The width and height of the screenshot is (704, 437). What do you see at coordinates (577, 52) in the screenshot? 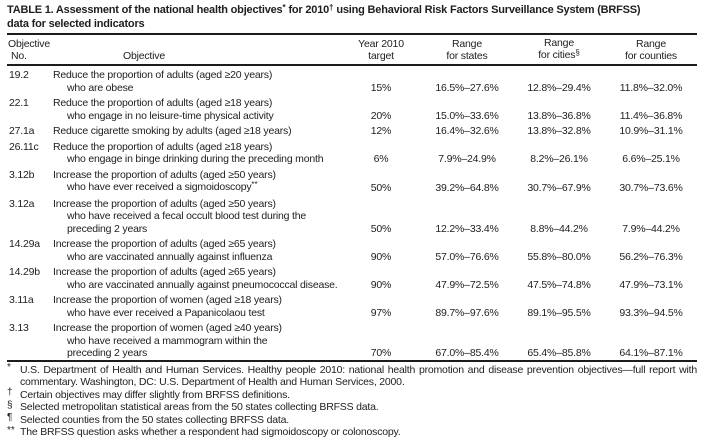
I see `superscript-mark: §` at bounding box center [577, 52].